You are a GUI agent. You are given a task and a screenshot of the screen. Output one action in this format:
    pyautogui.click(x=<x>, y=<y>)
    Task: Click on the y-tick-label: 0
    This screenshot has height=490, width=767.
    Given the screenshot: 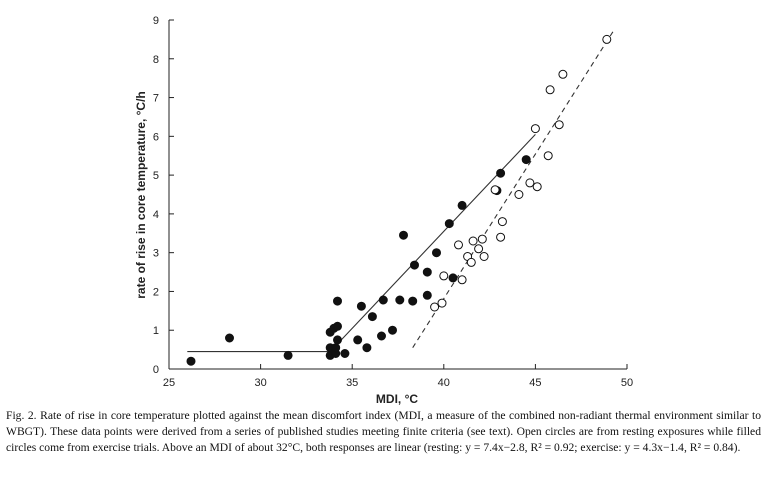 What is the action you would take?
    pyautogui.click(x=156, y=370)
    